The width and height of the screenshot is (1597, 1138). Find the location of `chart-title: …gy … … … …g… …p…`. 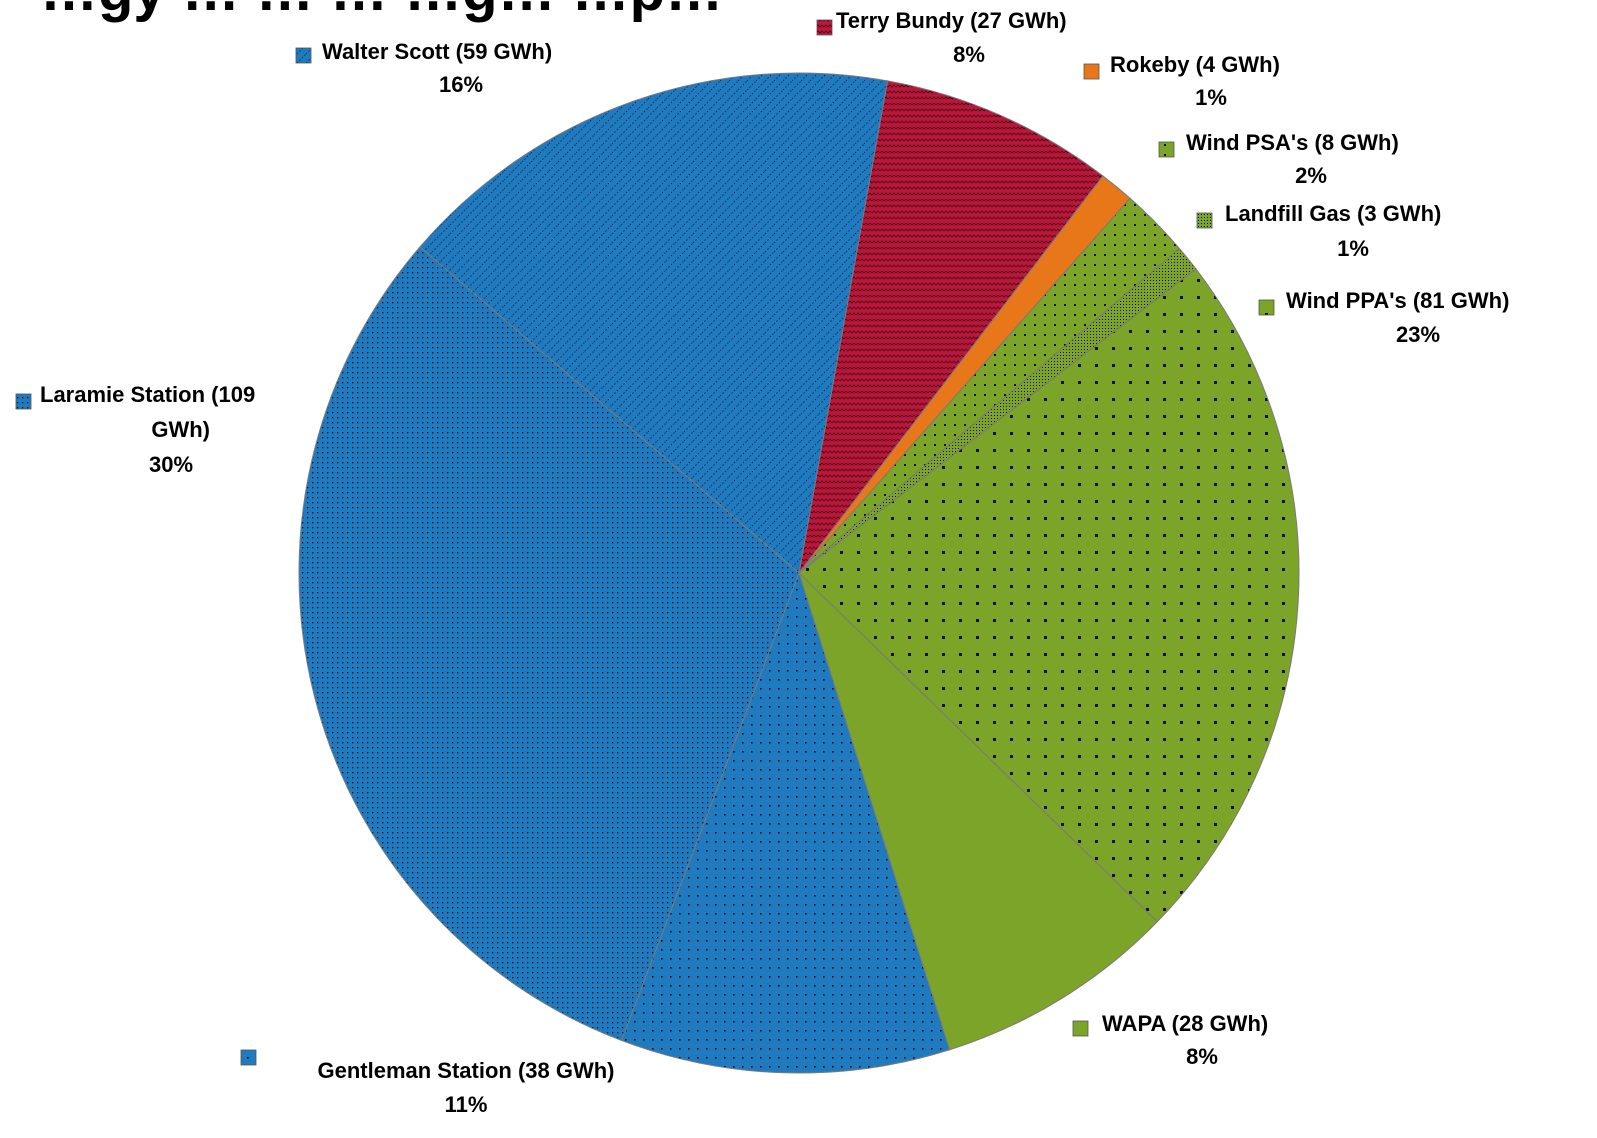

chart-title: …gy … … … …g… …p… is located at coordinates (381, 11).